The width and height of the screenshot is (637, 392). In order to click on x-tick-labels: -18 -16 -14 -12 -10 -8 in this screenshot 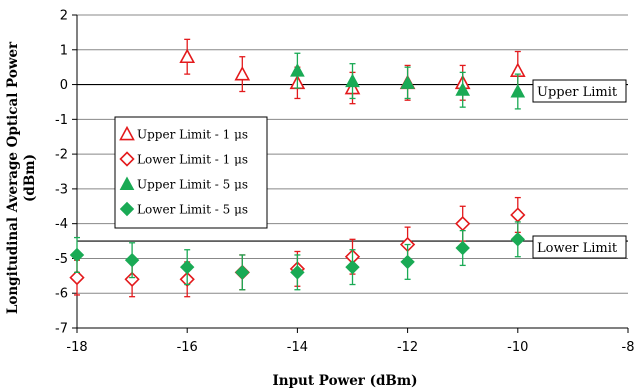, I will do `click(350, 347)`.